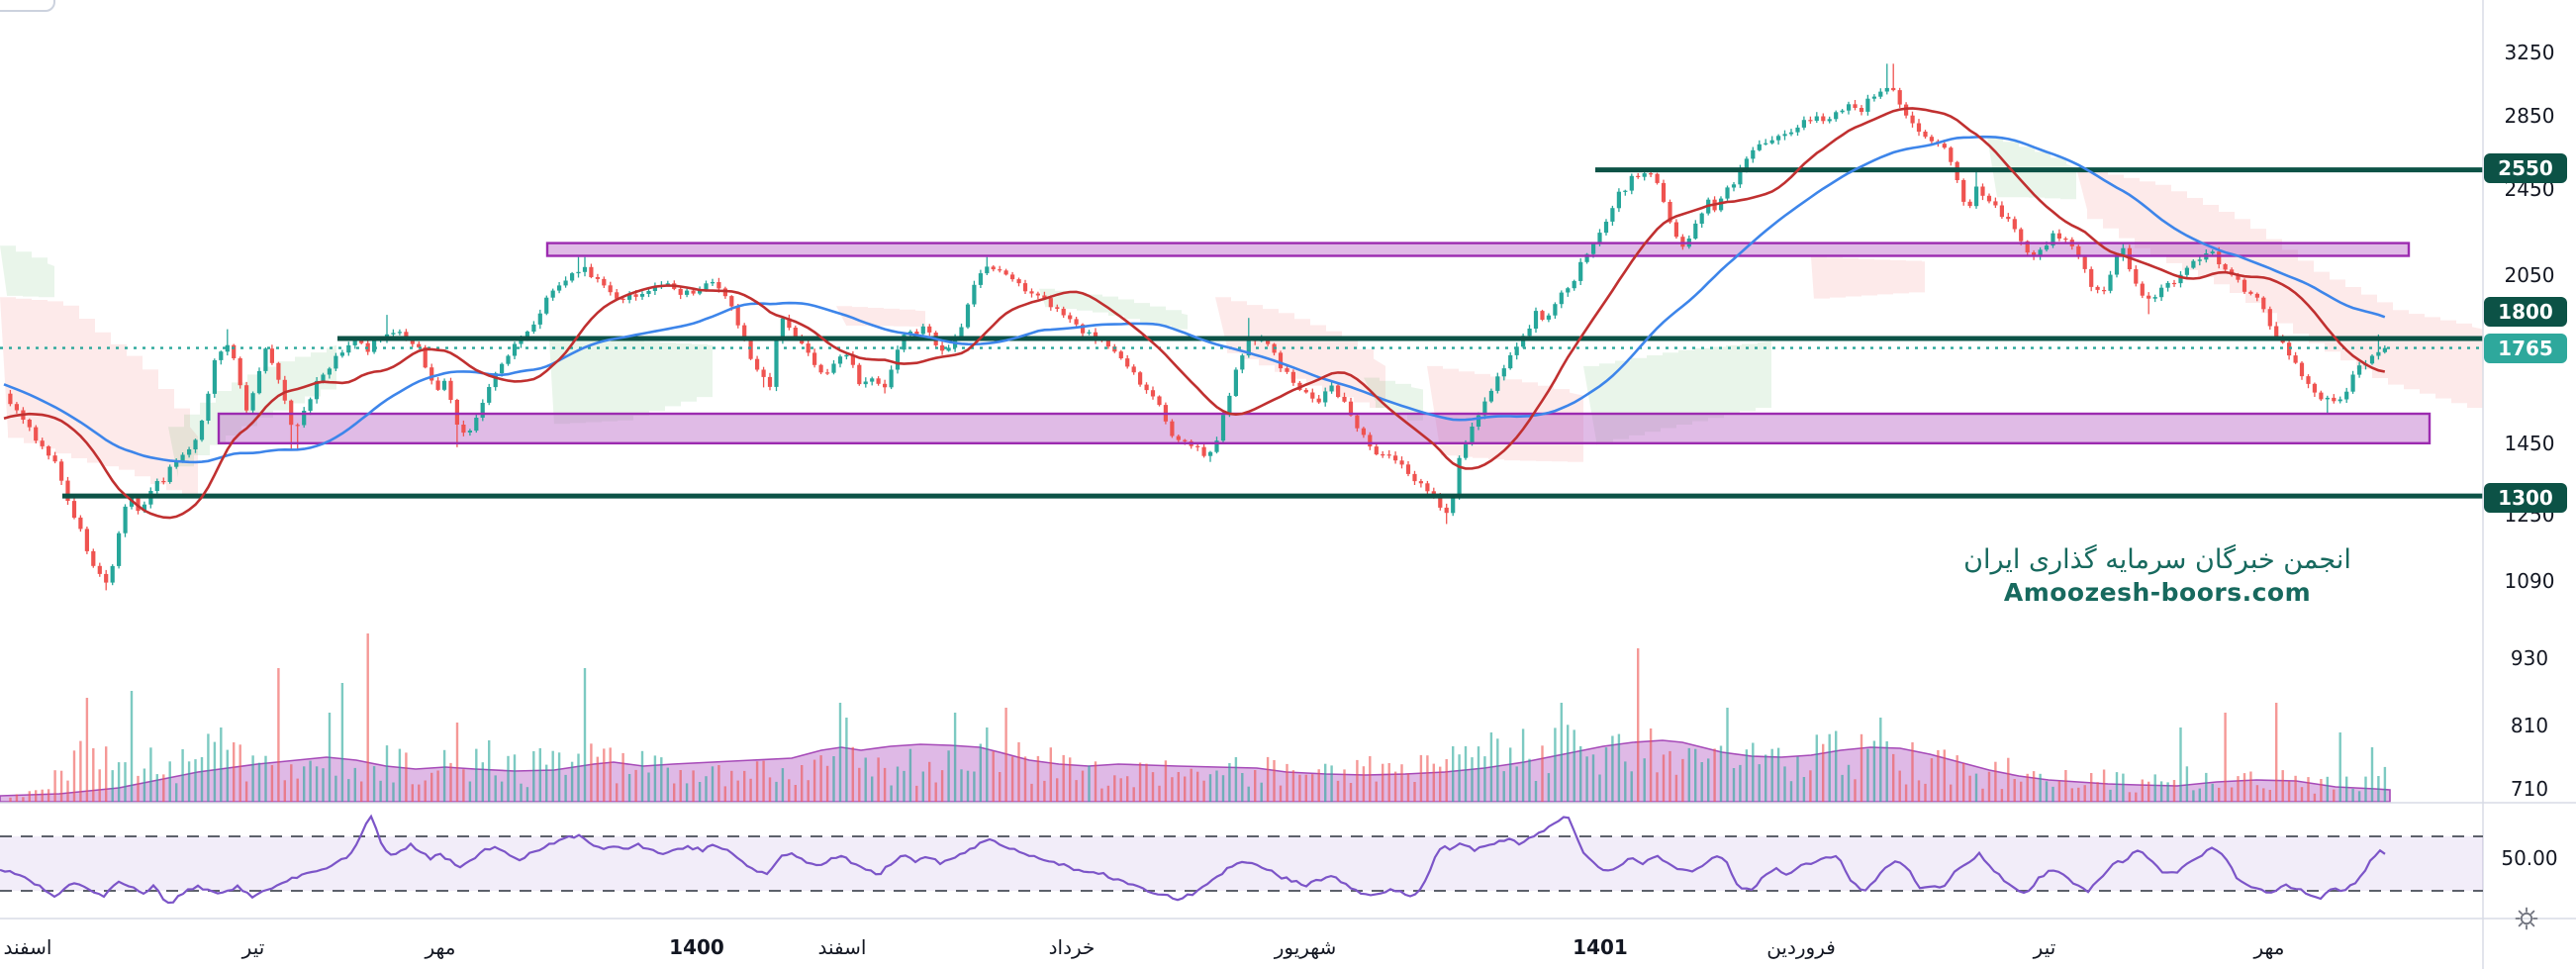 The image size is (2576, 969). What do you see at coordinates (2157, 559) in the screenshot?
I see `watermark-persian-text: انجمن خبرگان سرمایه گذاری ایران` at bounding box center [2157, 559].